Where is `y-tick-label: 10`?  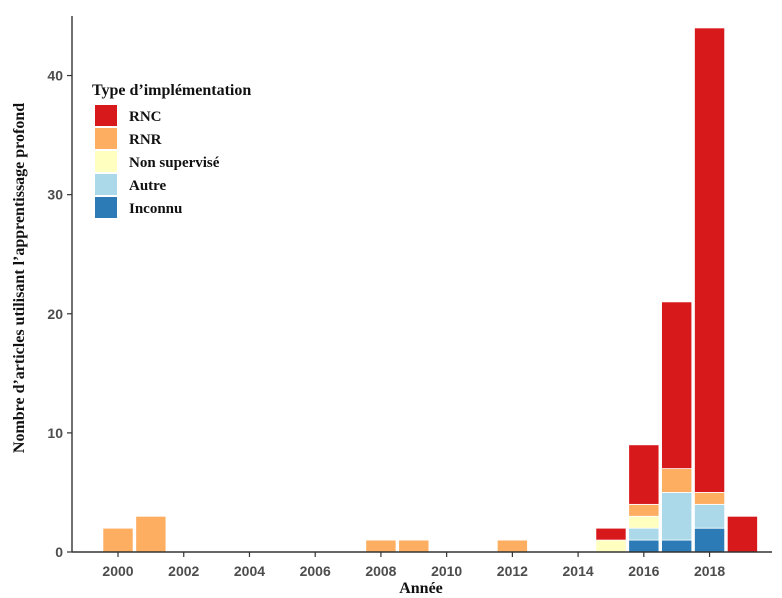
y-tick-label: 10 is located at coordinates (55, 433).